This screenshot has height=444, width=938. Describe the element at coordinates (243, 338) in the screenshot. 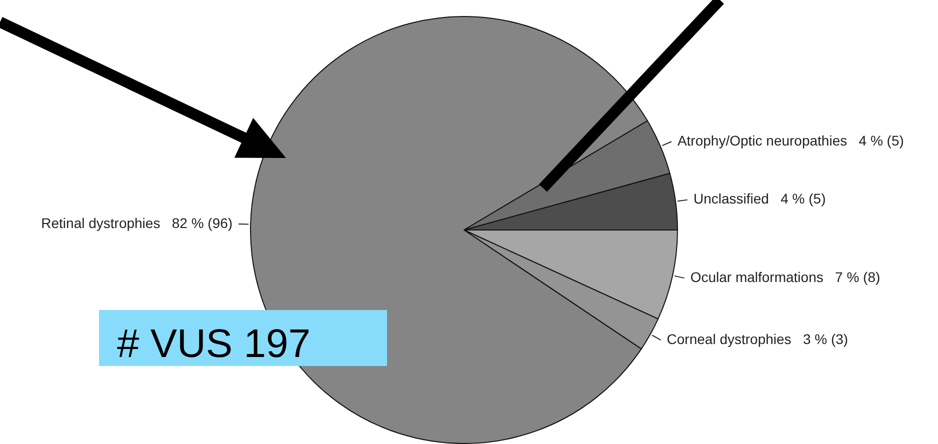

I see `text: # VUS 197` at that location.